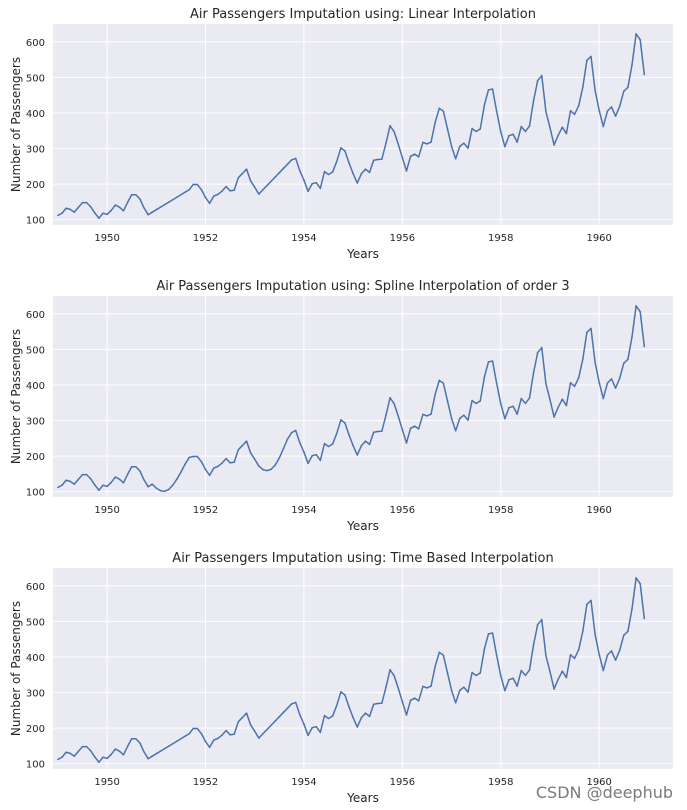 This screenshot has width=687, height=810. I want to click on x-tick-label: 1954, so click(303, 782).